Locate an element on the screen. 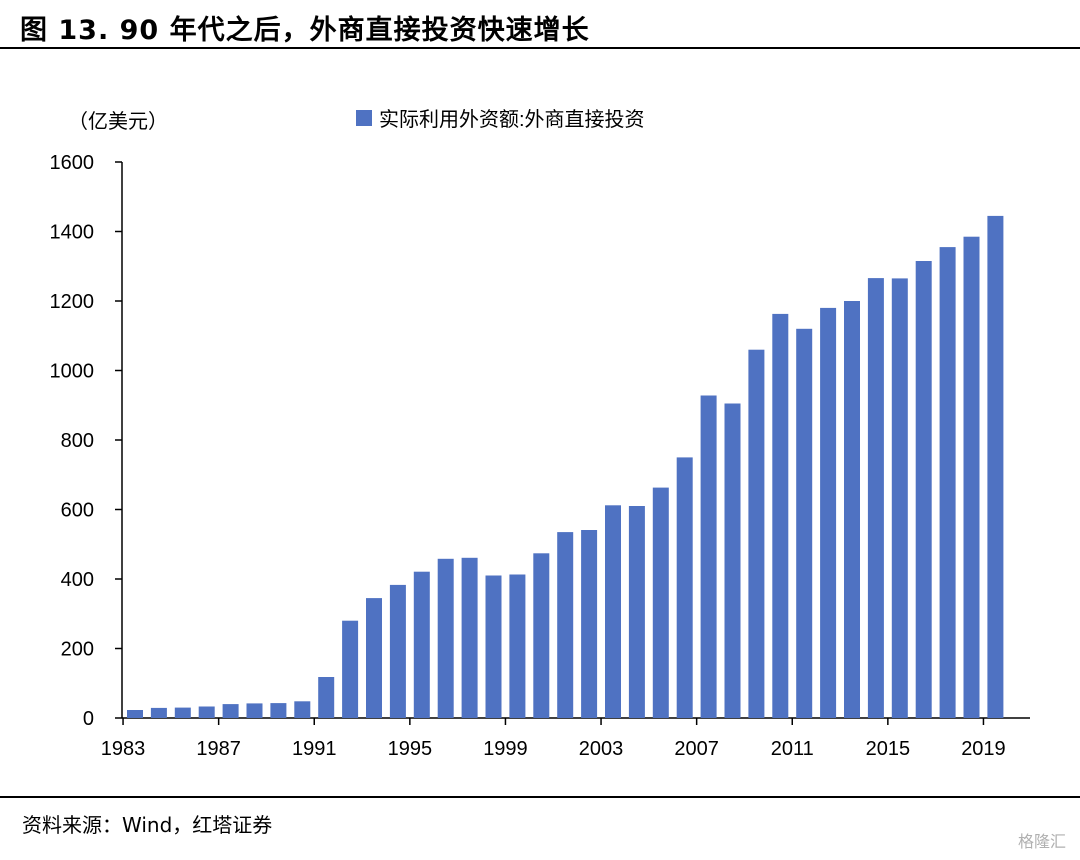 This screenshot has height=860, width=1080. bar-1996 is located at coordinates (445, 638).